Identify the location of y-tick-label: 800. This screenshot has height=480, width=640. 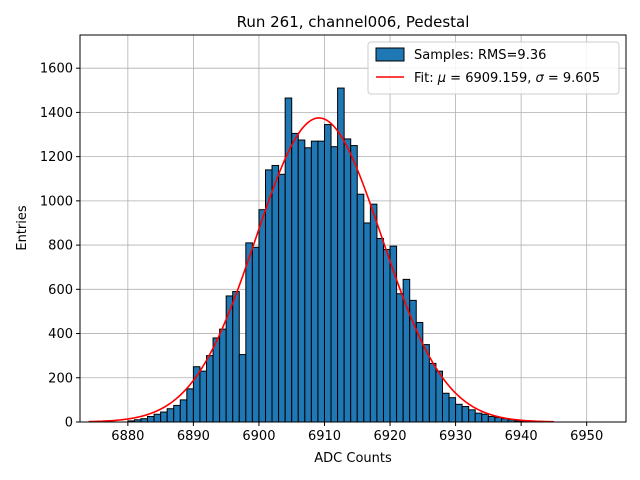
(60, 246).